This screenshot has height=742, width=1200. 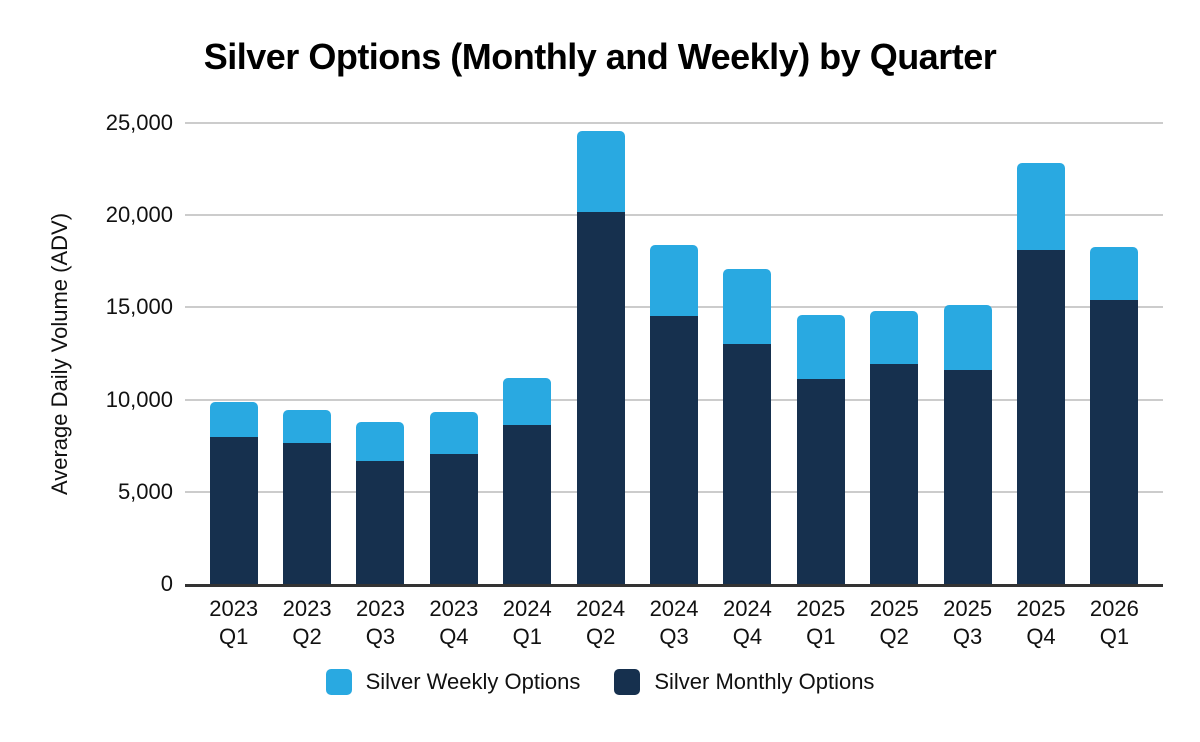 What do you see at coordinates (674, 123) in the screenshot?
I see `gridline-25,000` at bounding box center [674, 123].